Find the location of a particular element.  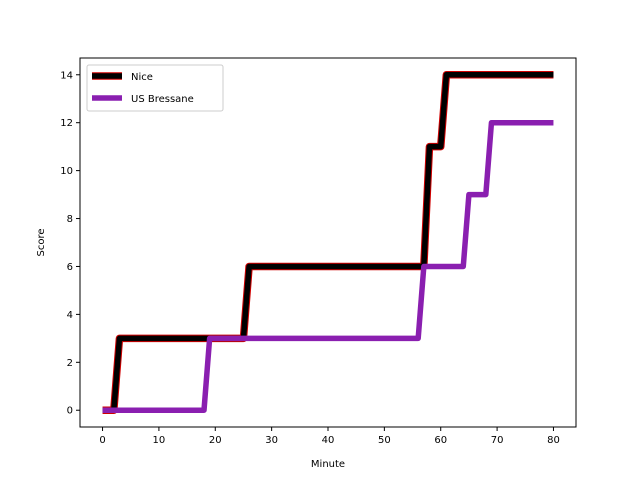

y-axis-label: Score is located at coordinates (41, 242).